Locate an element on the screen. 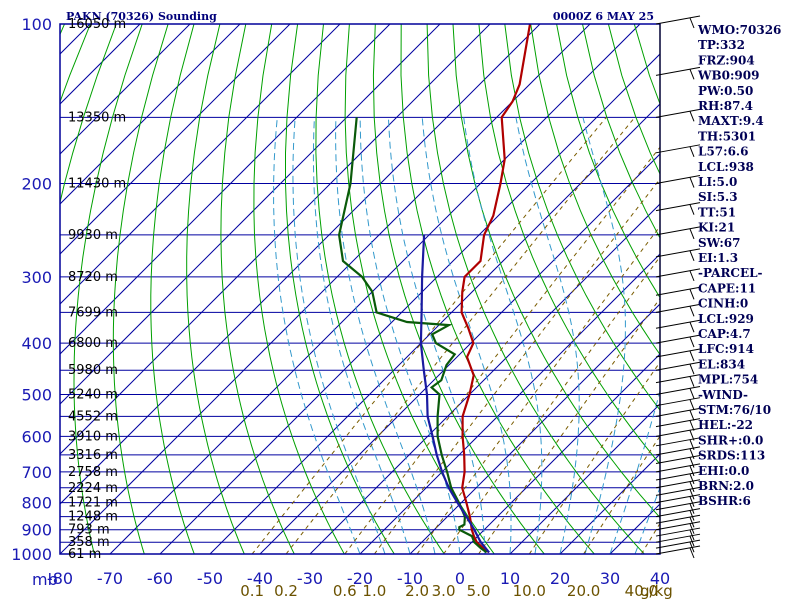 The image size is (800, 600). height-label: 5240 m is located at coordinates (93, 394).